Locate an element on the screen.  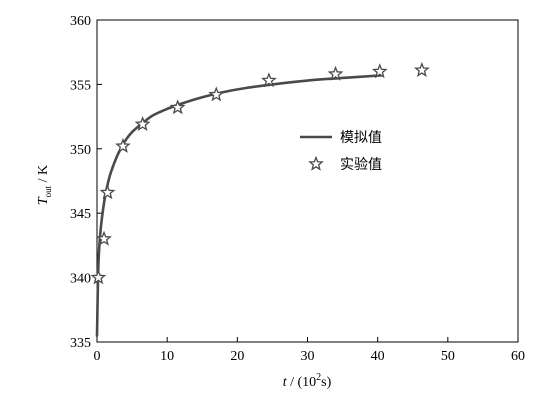
y-axis-label: Tout / K is located at coordinates (44, 185).